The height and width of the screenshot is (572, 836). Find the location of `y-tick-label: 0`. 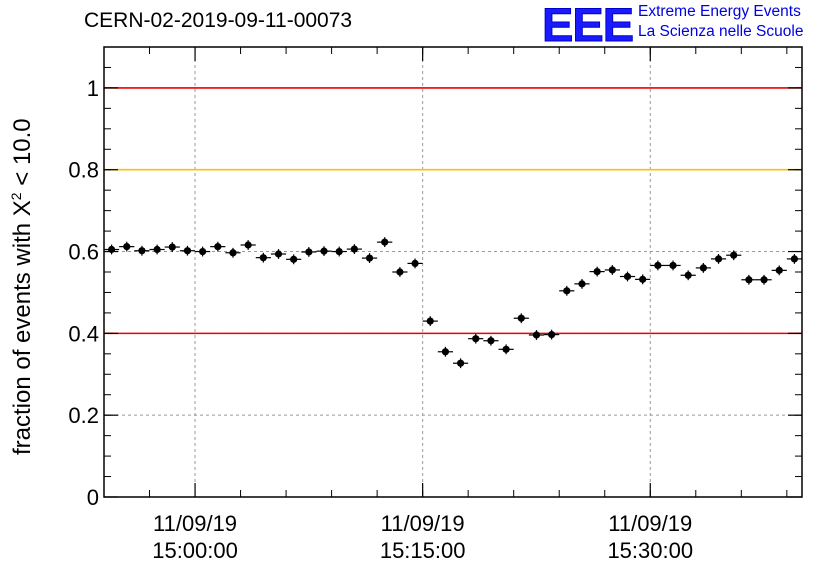

y-tick-label: 0 is located at coordinates (93, 497).